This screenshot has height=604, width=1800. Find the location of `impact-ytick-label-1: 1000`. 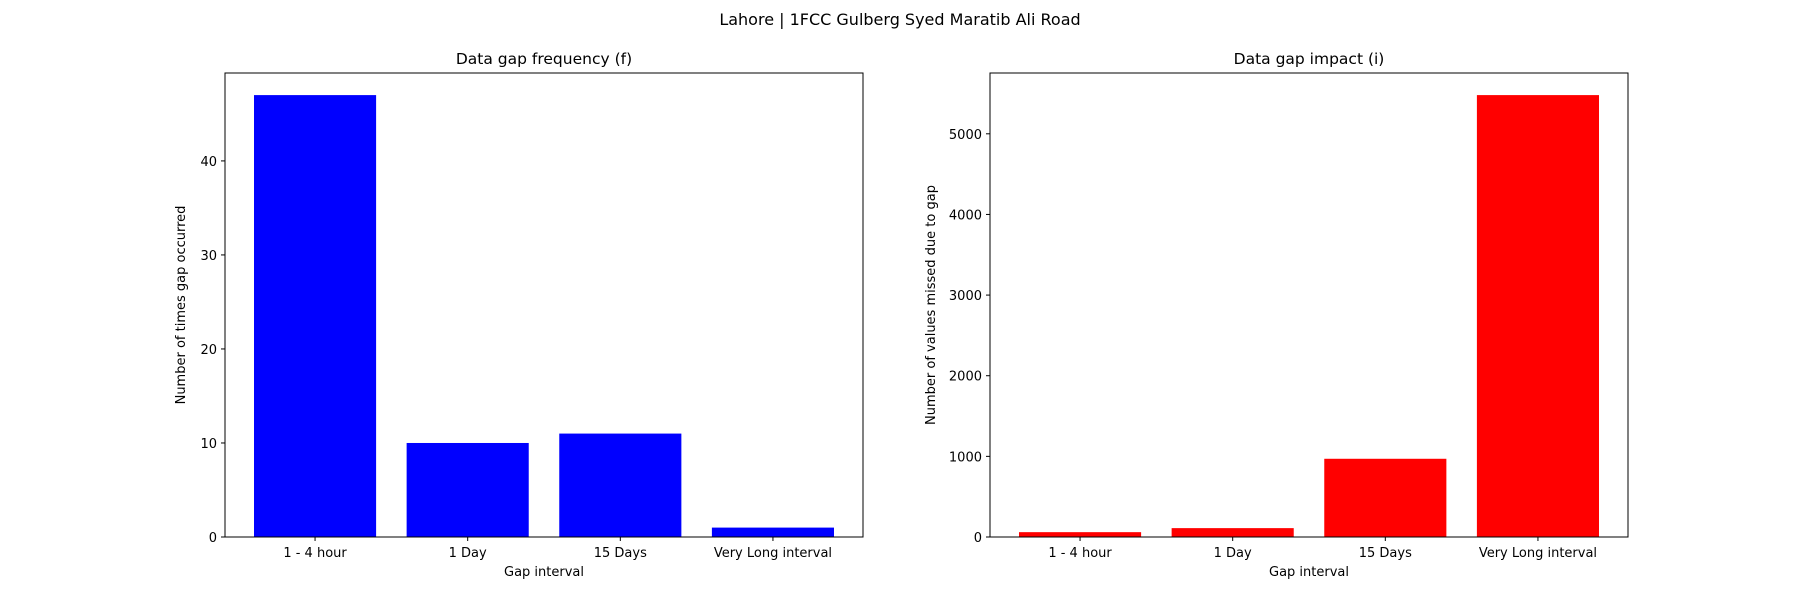

impact-ytick-label-1: 1000 is located at coordinates (965, 457).